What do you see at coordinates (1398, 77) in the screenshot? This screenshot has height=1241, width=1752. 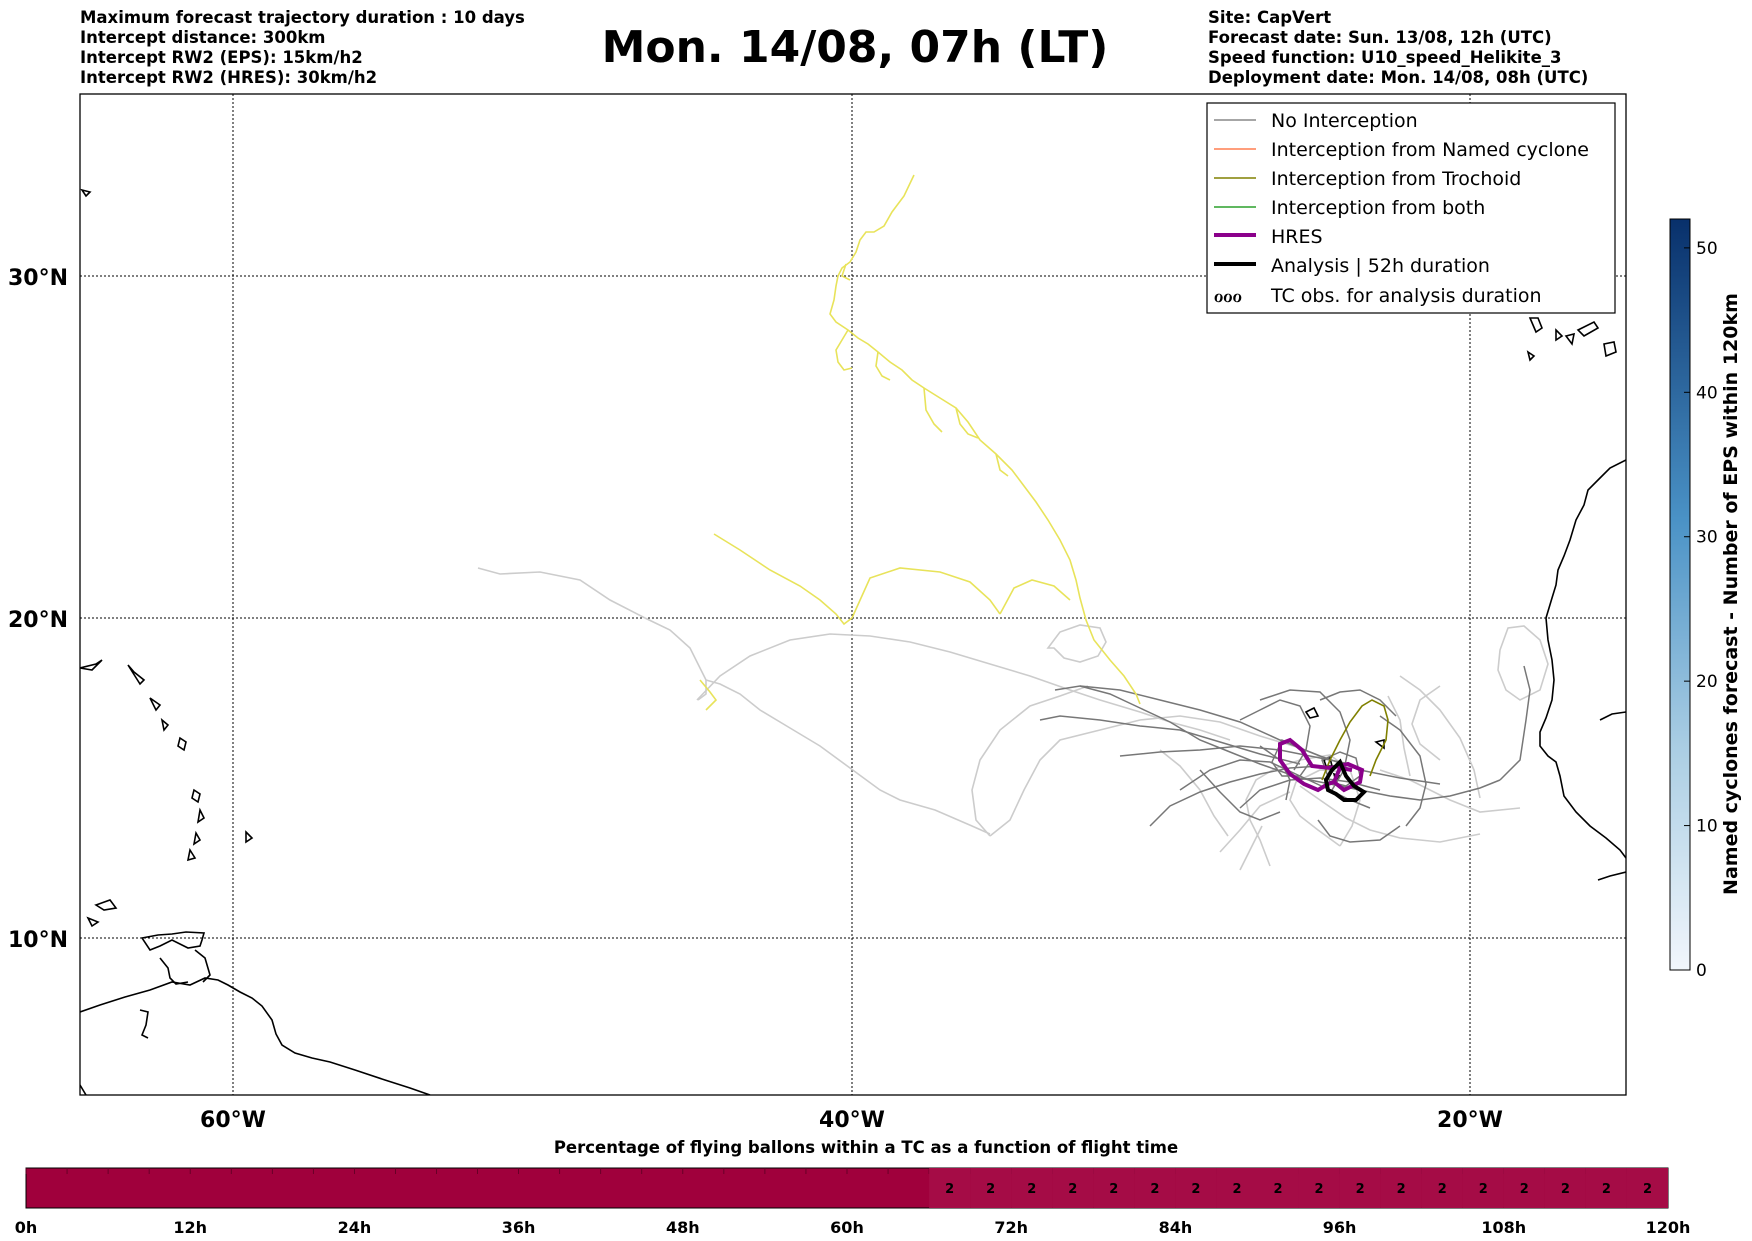 I see `site-line: Deployment date: Mon. 14/08, 08h (UTC)` at bounding box center [1398, 77].